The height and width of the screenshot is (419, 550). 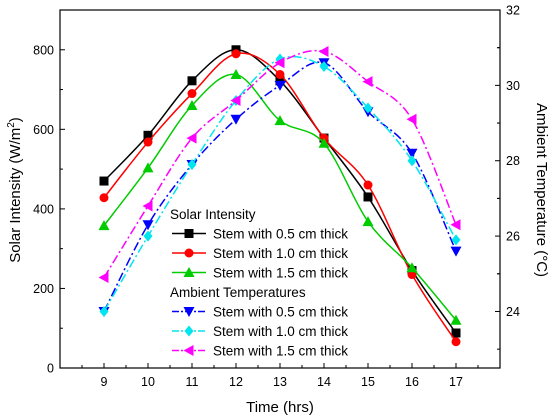 I want to click on y-right-tick-label: 28, so click(x=513, y=161).